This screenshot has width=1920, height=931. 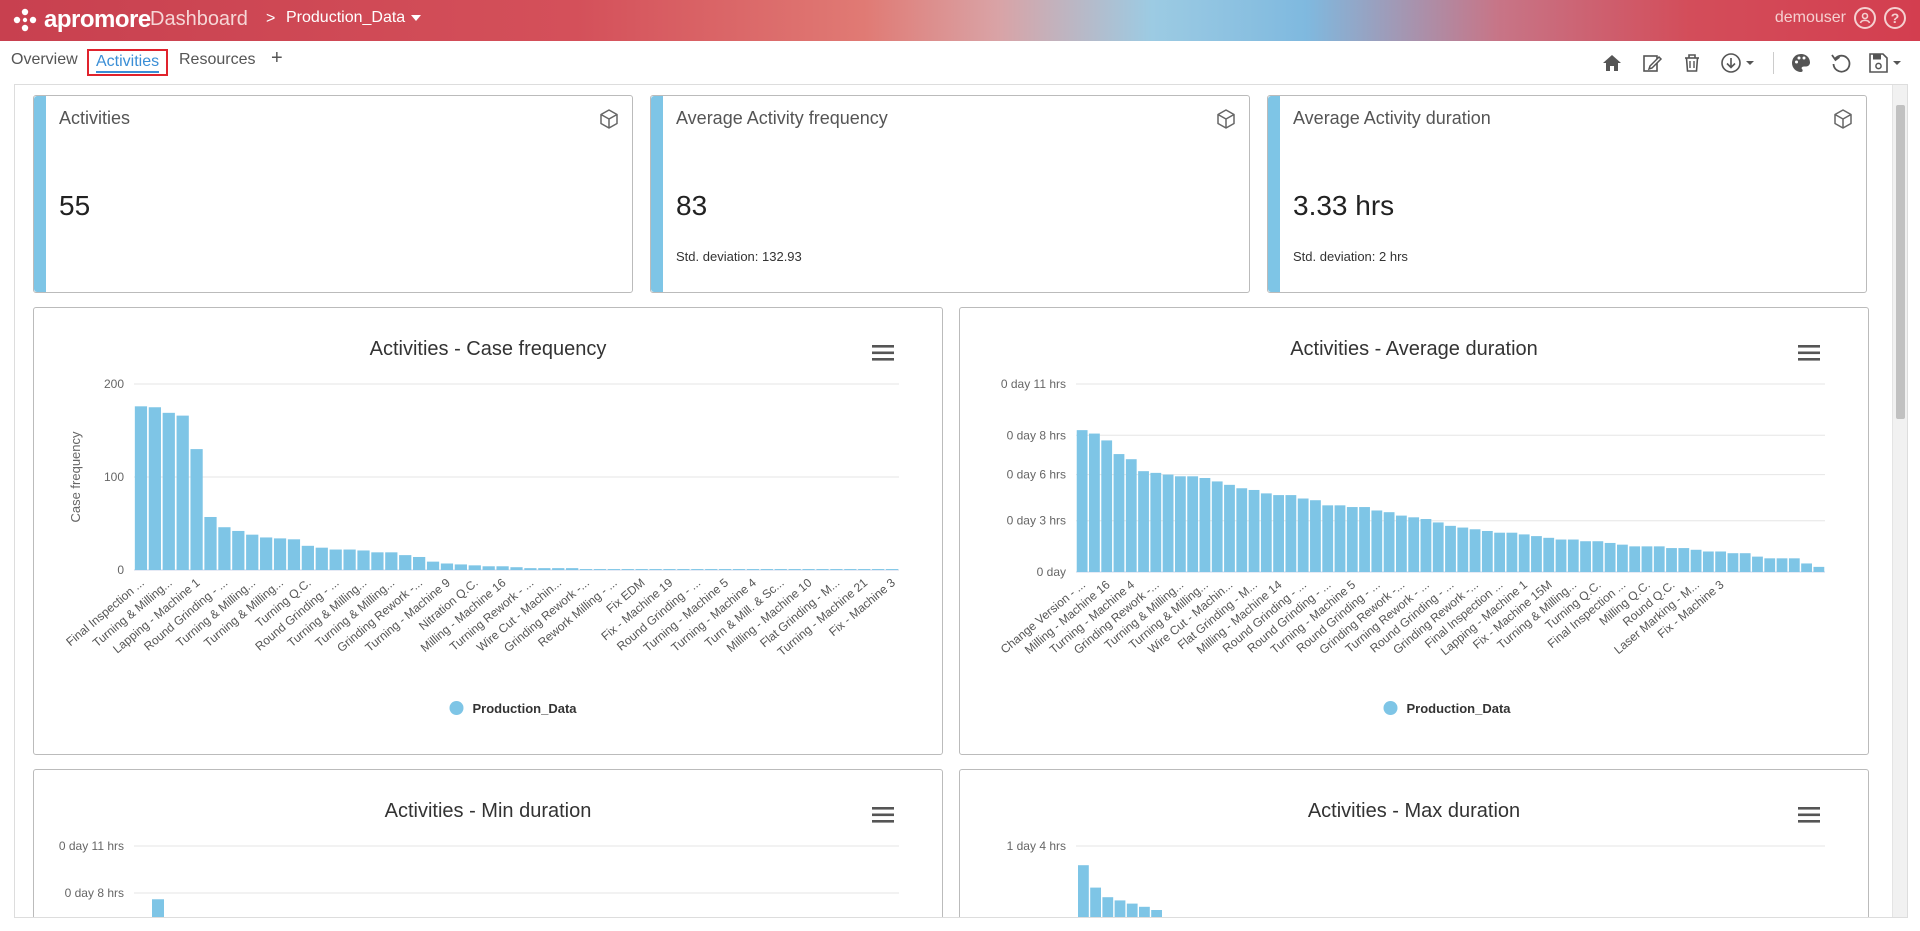 I want to click on tab-activities: Activities, so click(x=128, y=62).